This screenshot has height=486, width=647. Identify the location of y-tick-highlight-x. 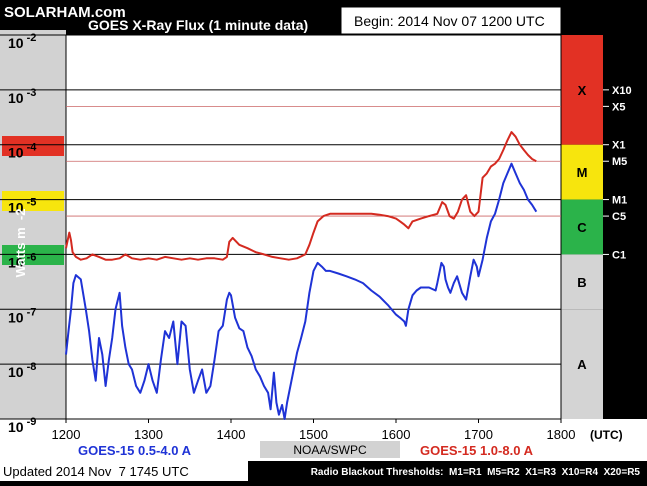
(33, 146).